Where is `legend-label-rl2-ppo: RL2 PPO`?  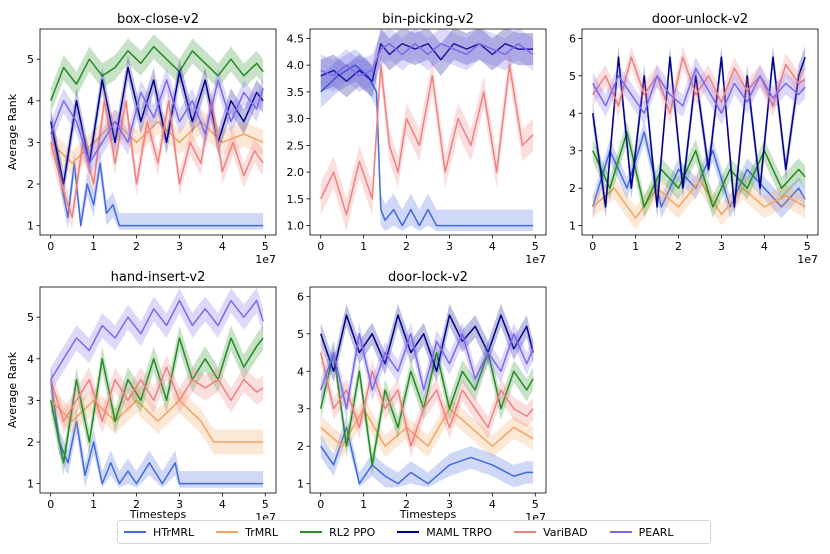
legend-label-rl2-ppo: RL2 PPO is located at coordinates (352, 532).